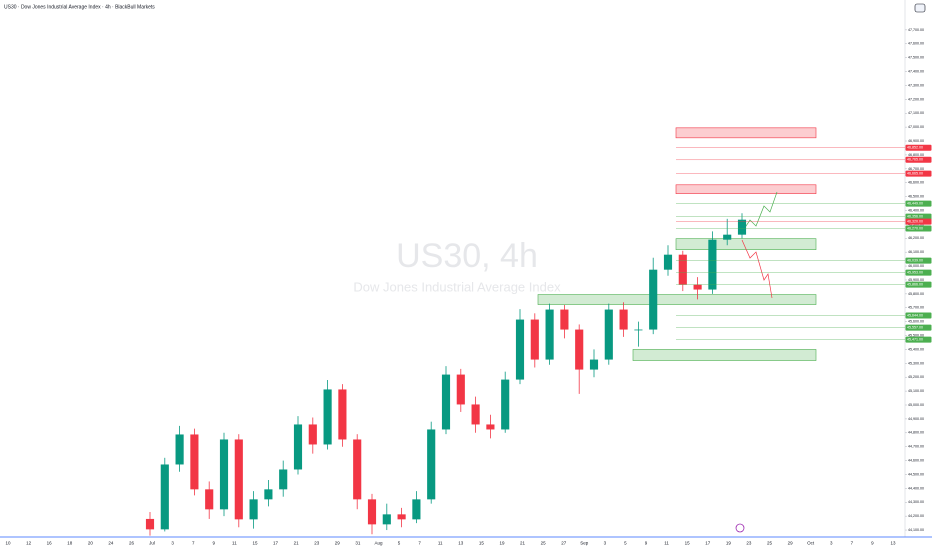 The width and height of the screenshot is (932, 550). What do you see at coordinates (916, 294) in the screenshot?
I see `y-tick-label: 45,800.00` at bounding box center [916, 294].